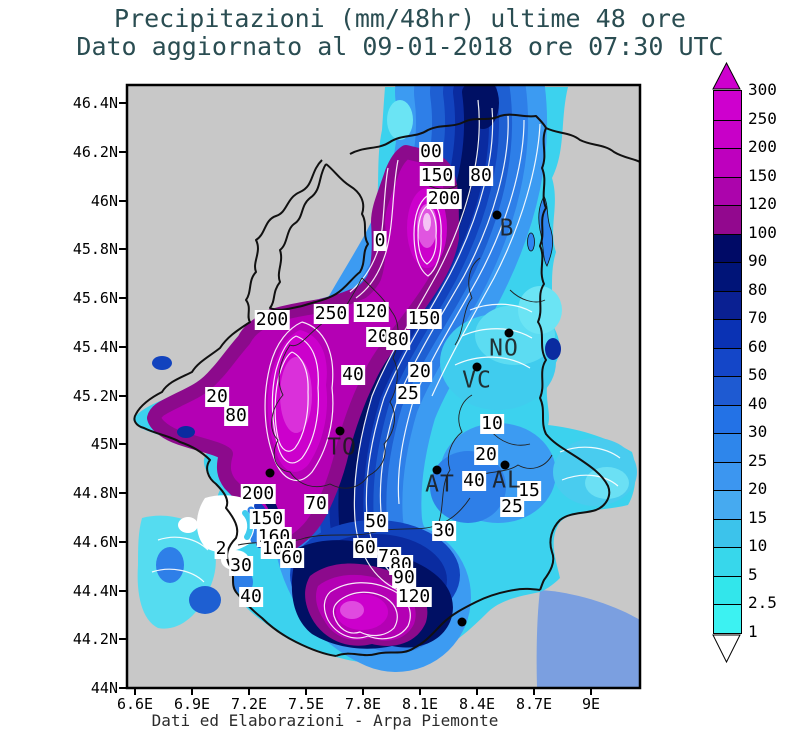  I want to click on legend-value-label: 250, so click(762, 118).